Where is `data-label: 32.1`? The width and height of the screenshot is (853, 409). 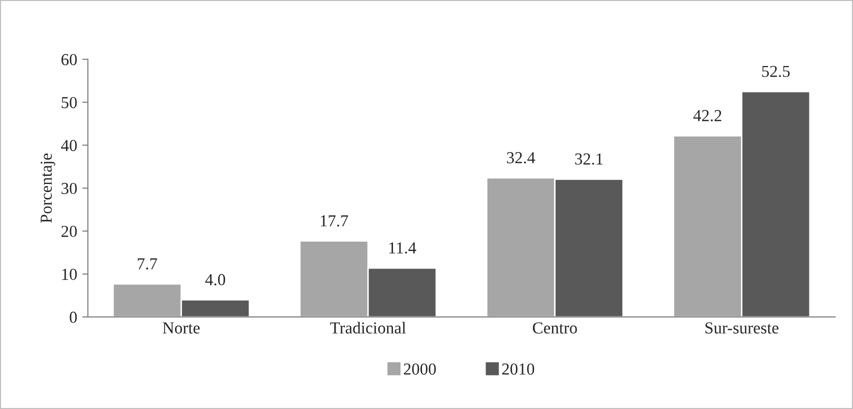 data-label: 32.1 is located at coordinates (589, 159).